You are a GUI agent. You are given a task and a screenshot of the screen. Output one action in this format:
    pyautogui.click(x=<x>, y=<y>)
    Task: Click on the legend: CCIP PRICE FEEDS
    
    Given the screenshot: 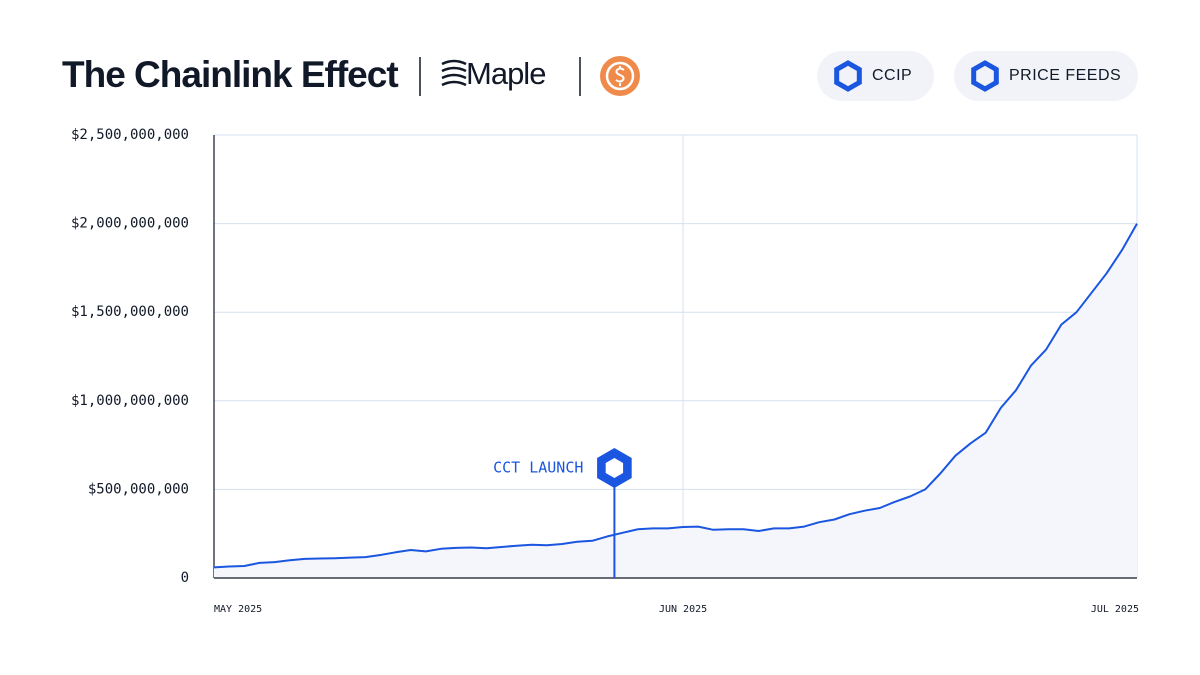 What is the action you would take?
    pyautogui.click(x=977, y=76)
    